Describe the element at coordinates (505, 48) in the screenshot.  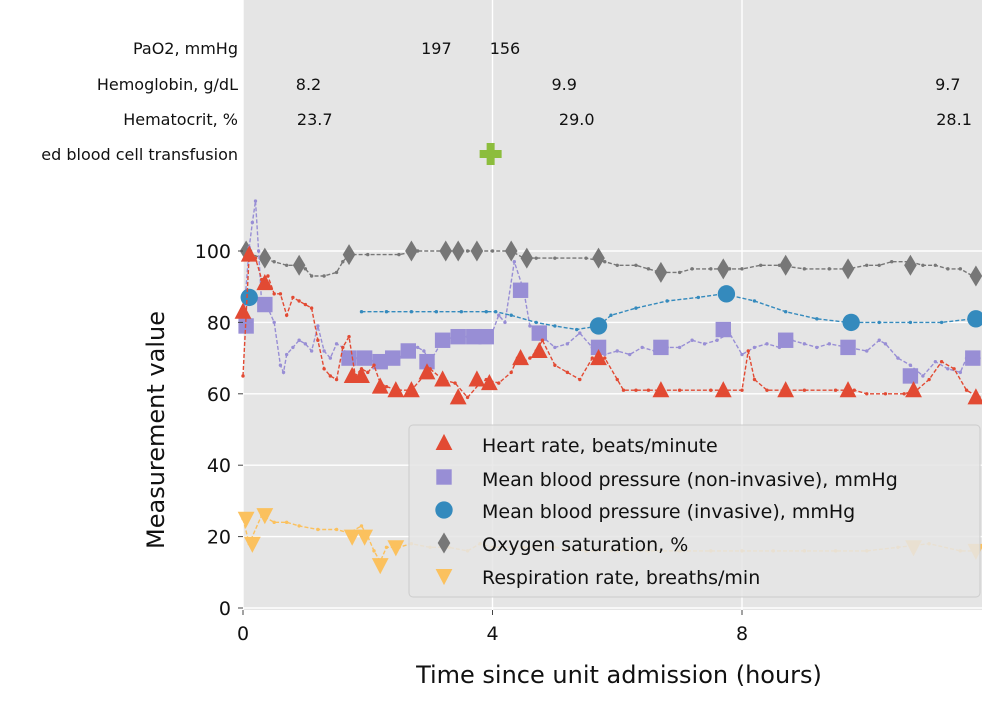
I see `lab-value: 156` at that location.